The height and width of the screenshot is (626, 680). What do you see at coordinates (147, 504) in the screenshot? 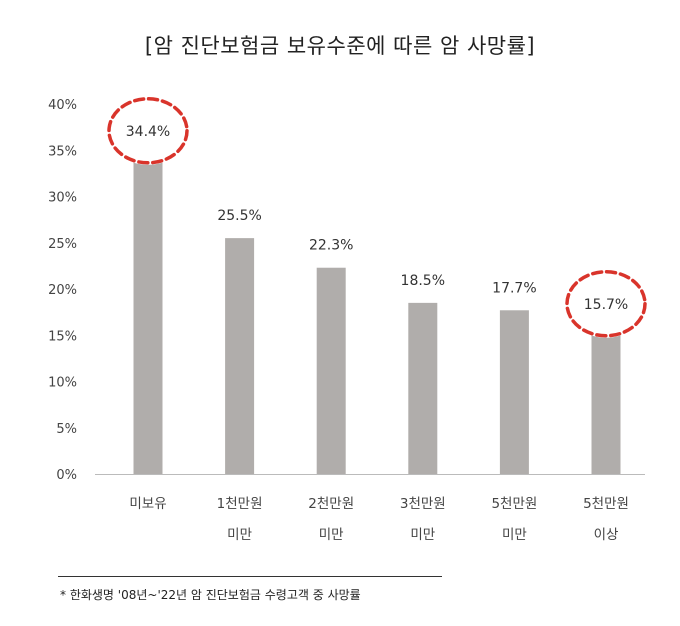
I see `category-label: 미보유` at bounding box center [147, 504].